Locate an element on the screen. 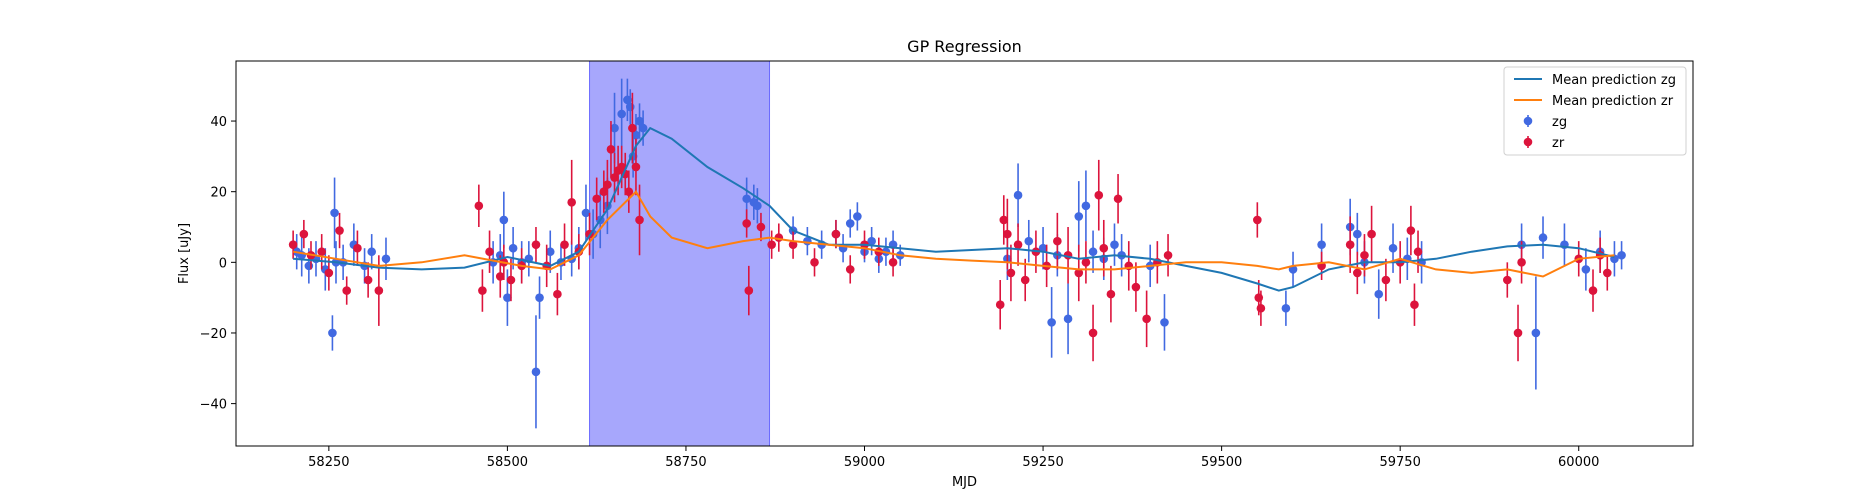 This screenshot has height=500, width=1875. y-axis-label: Flux [uJy] is located at coordinates (184, 253).